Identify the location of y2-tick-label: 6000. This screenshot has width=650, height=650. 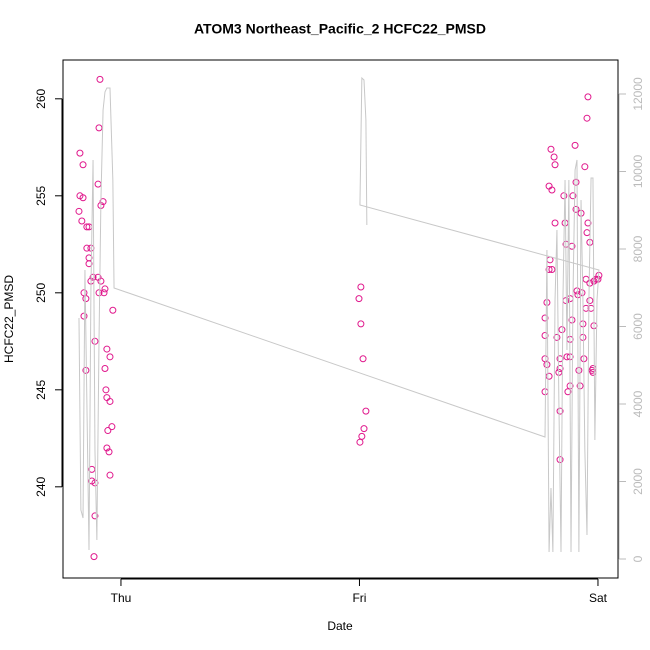
(638, 326).